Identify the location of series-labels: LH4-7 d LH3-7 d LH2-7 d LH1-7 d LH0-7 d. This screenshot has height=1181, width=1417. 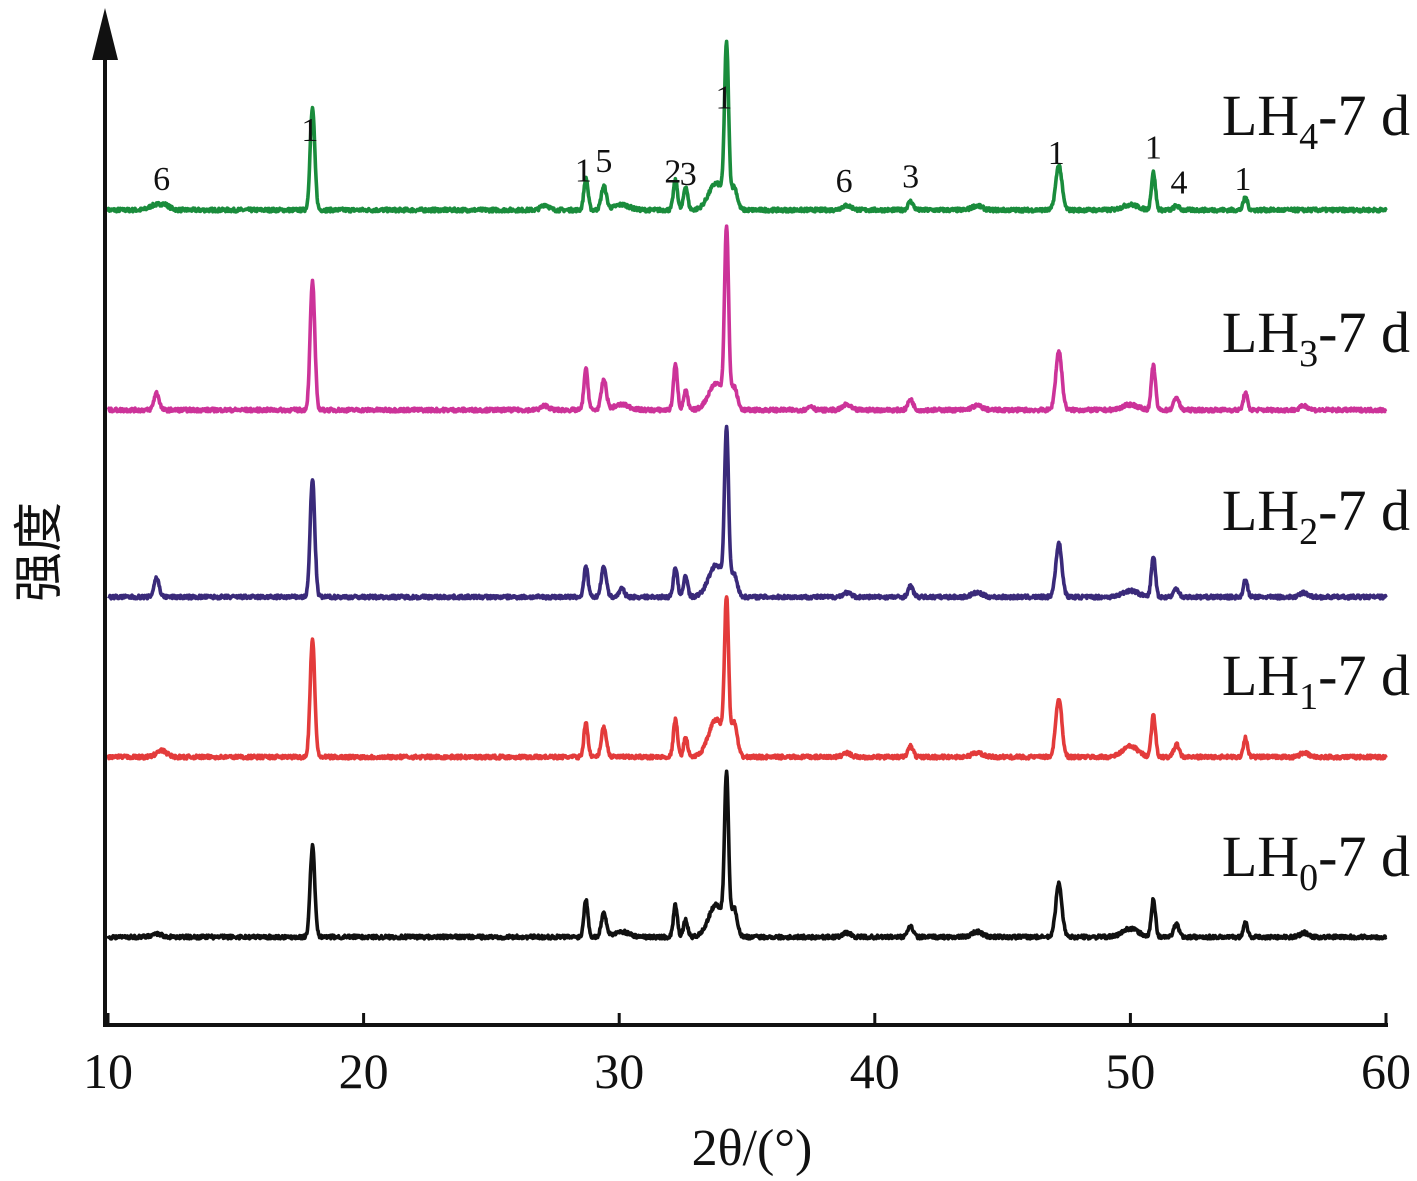
(1316, 491).